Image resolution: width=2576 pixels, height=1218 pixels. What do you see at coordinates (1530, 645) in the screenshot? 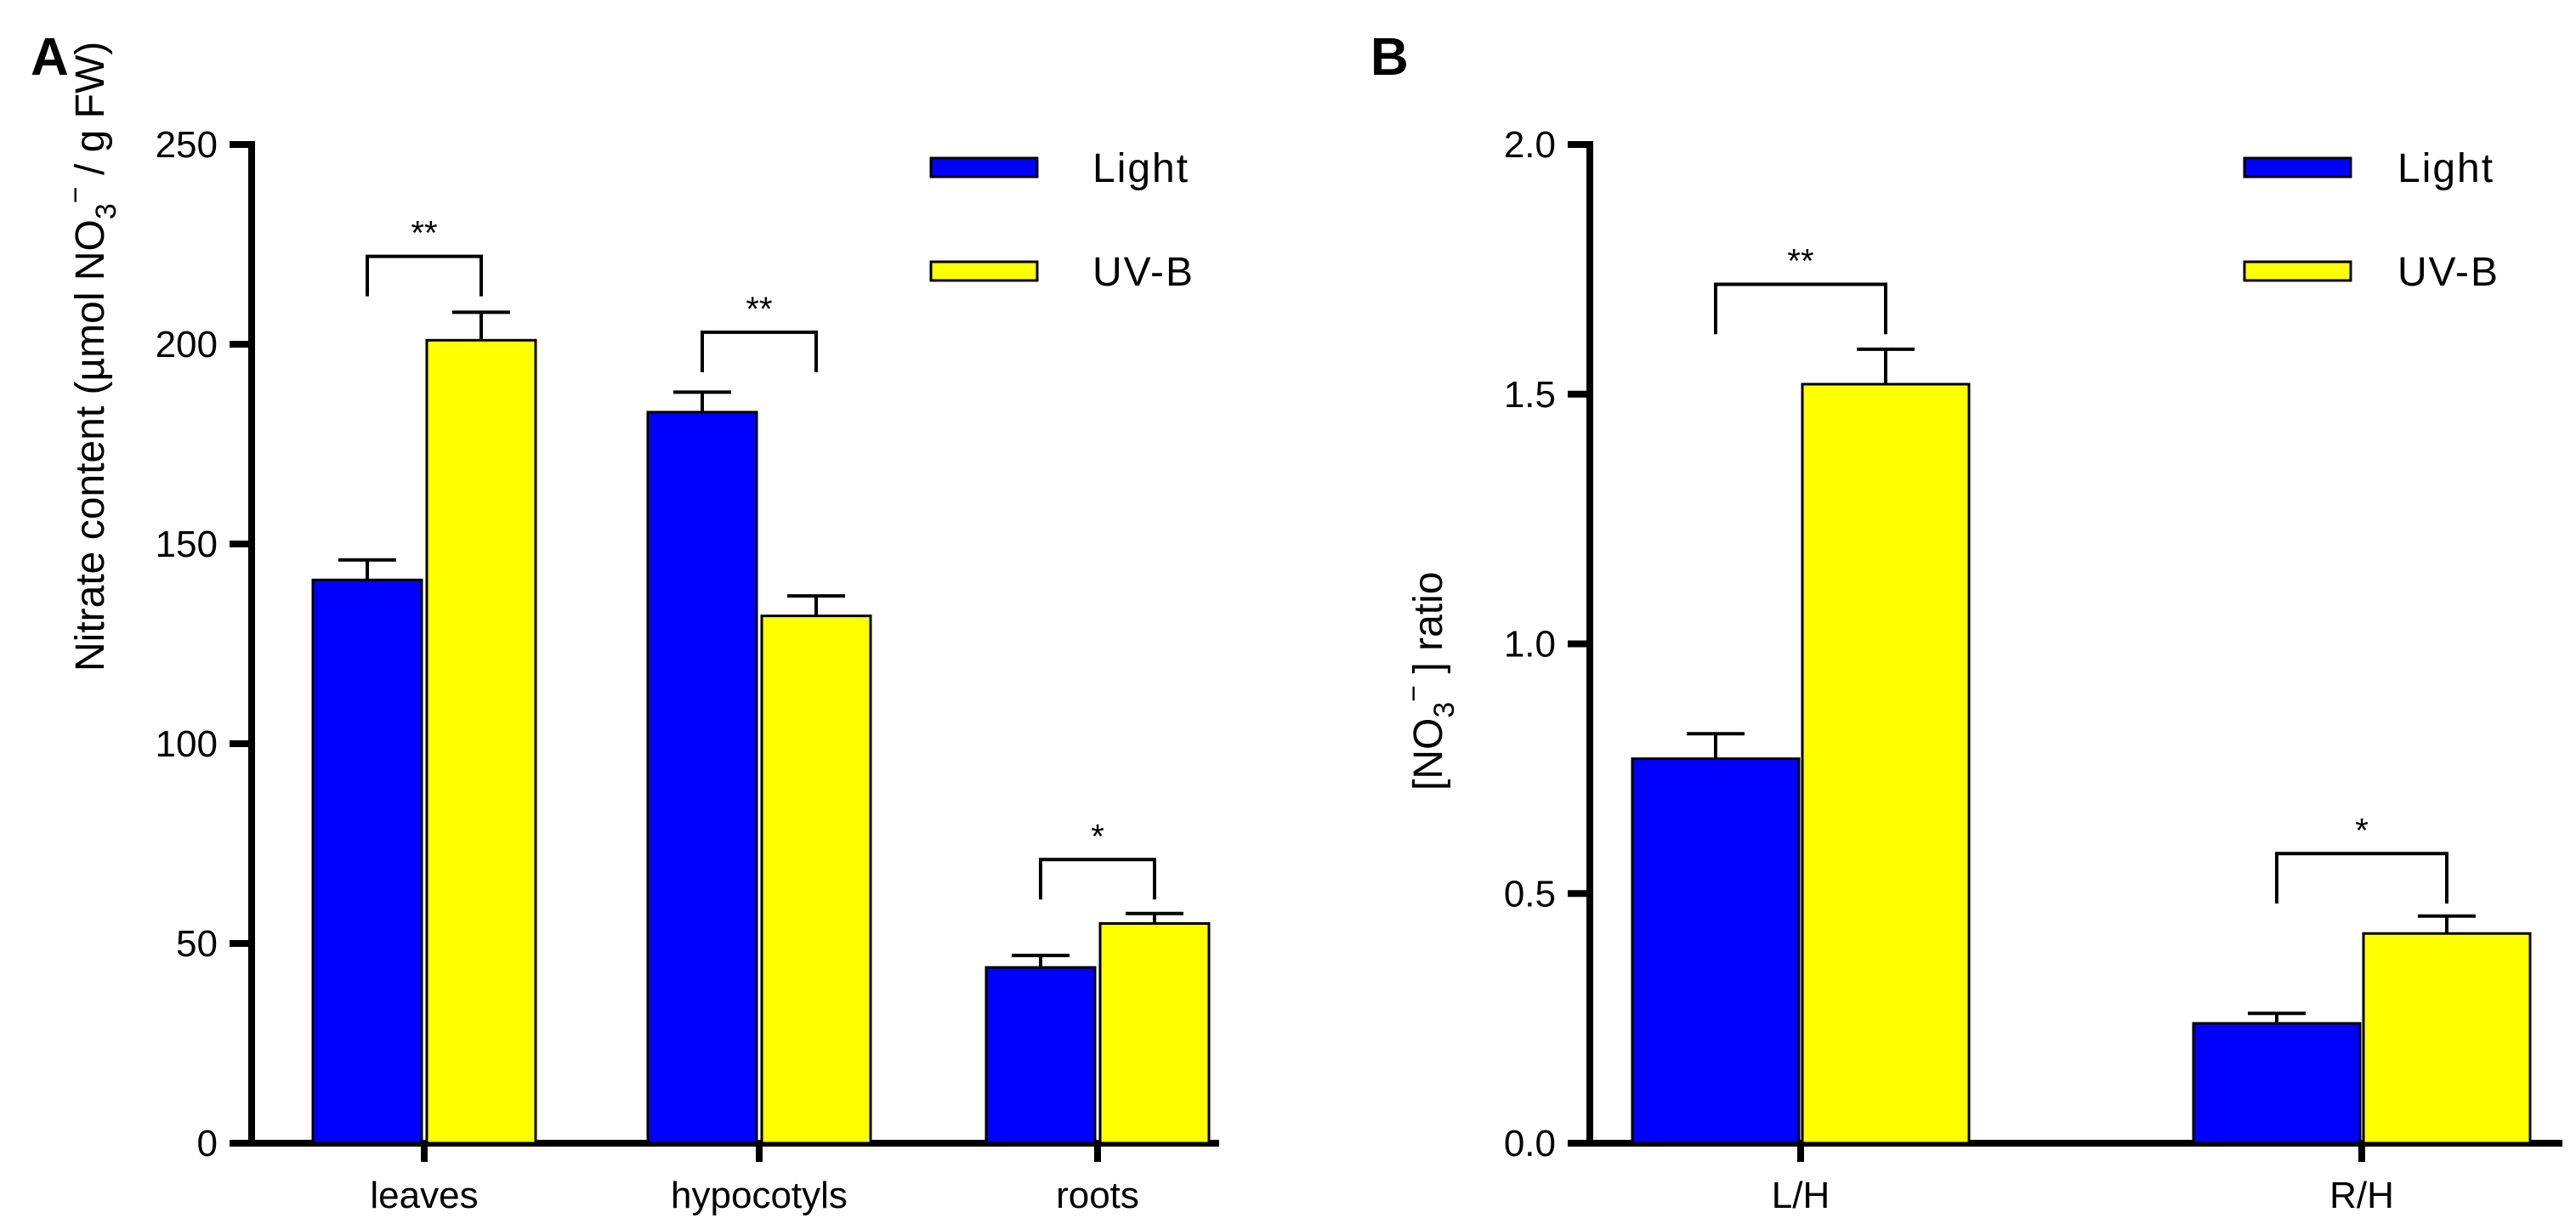
I see `y-tick-label: 1.0` at bounding box center [1530, 645].